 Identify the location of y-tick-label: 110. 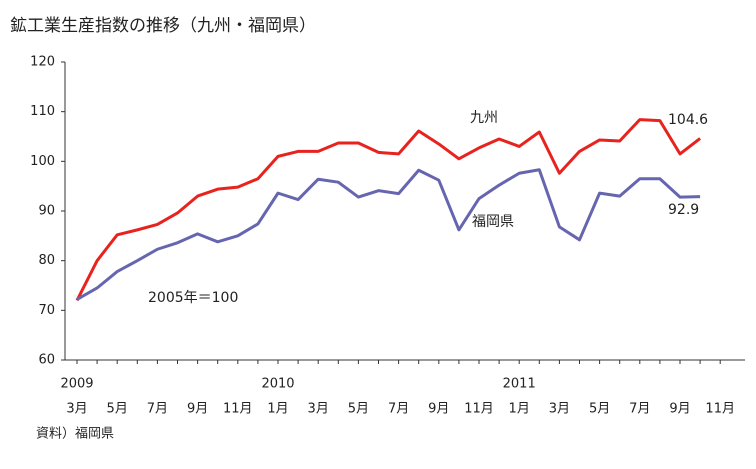
(42, 111).